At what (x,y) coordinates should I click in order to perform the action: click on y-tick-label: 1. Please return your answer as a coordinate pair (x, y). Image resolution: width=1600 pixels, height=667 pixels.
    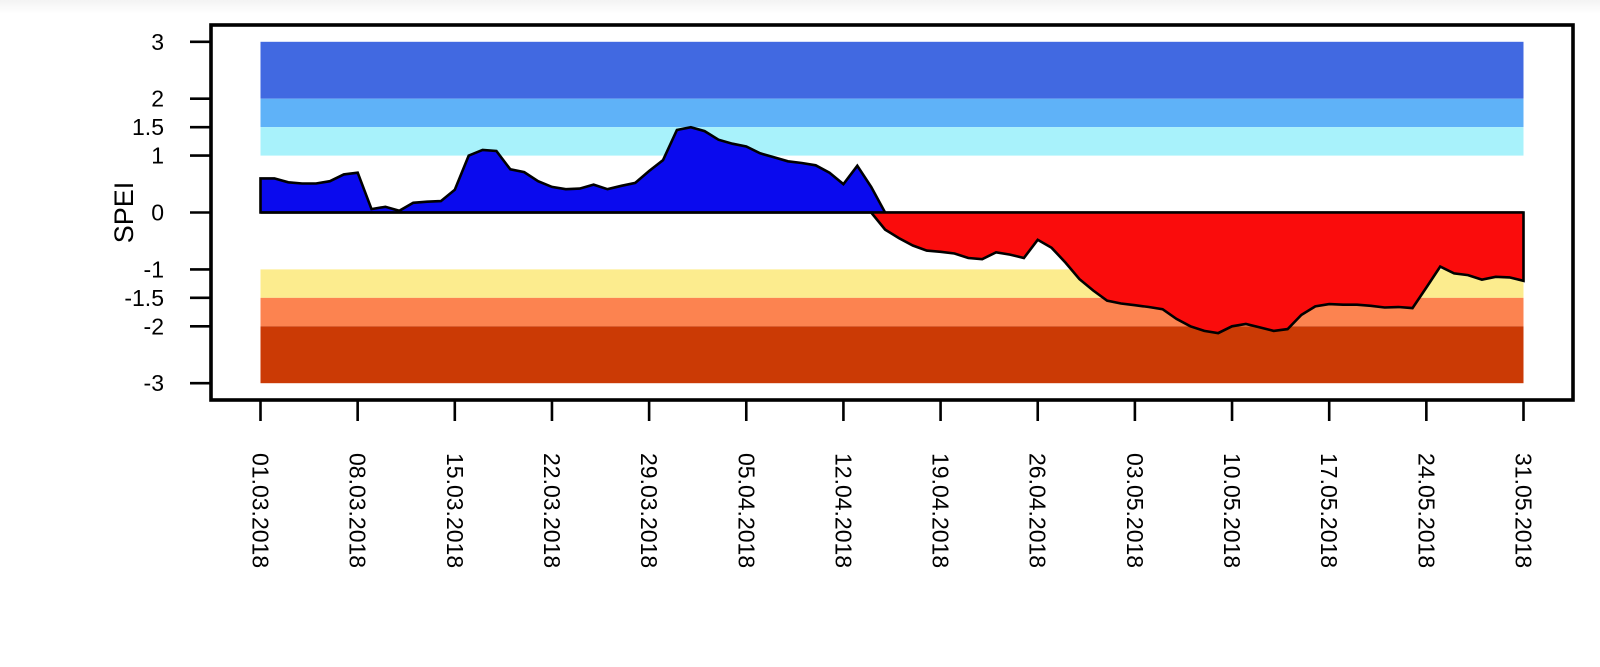
    Looking at the image, I should click on (157, 156).